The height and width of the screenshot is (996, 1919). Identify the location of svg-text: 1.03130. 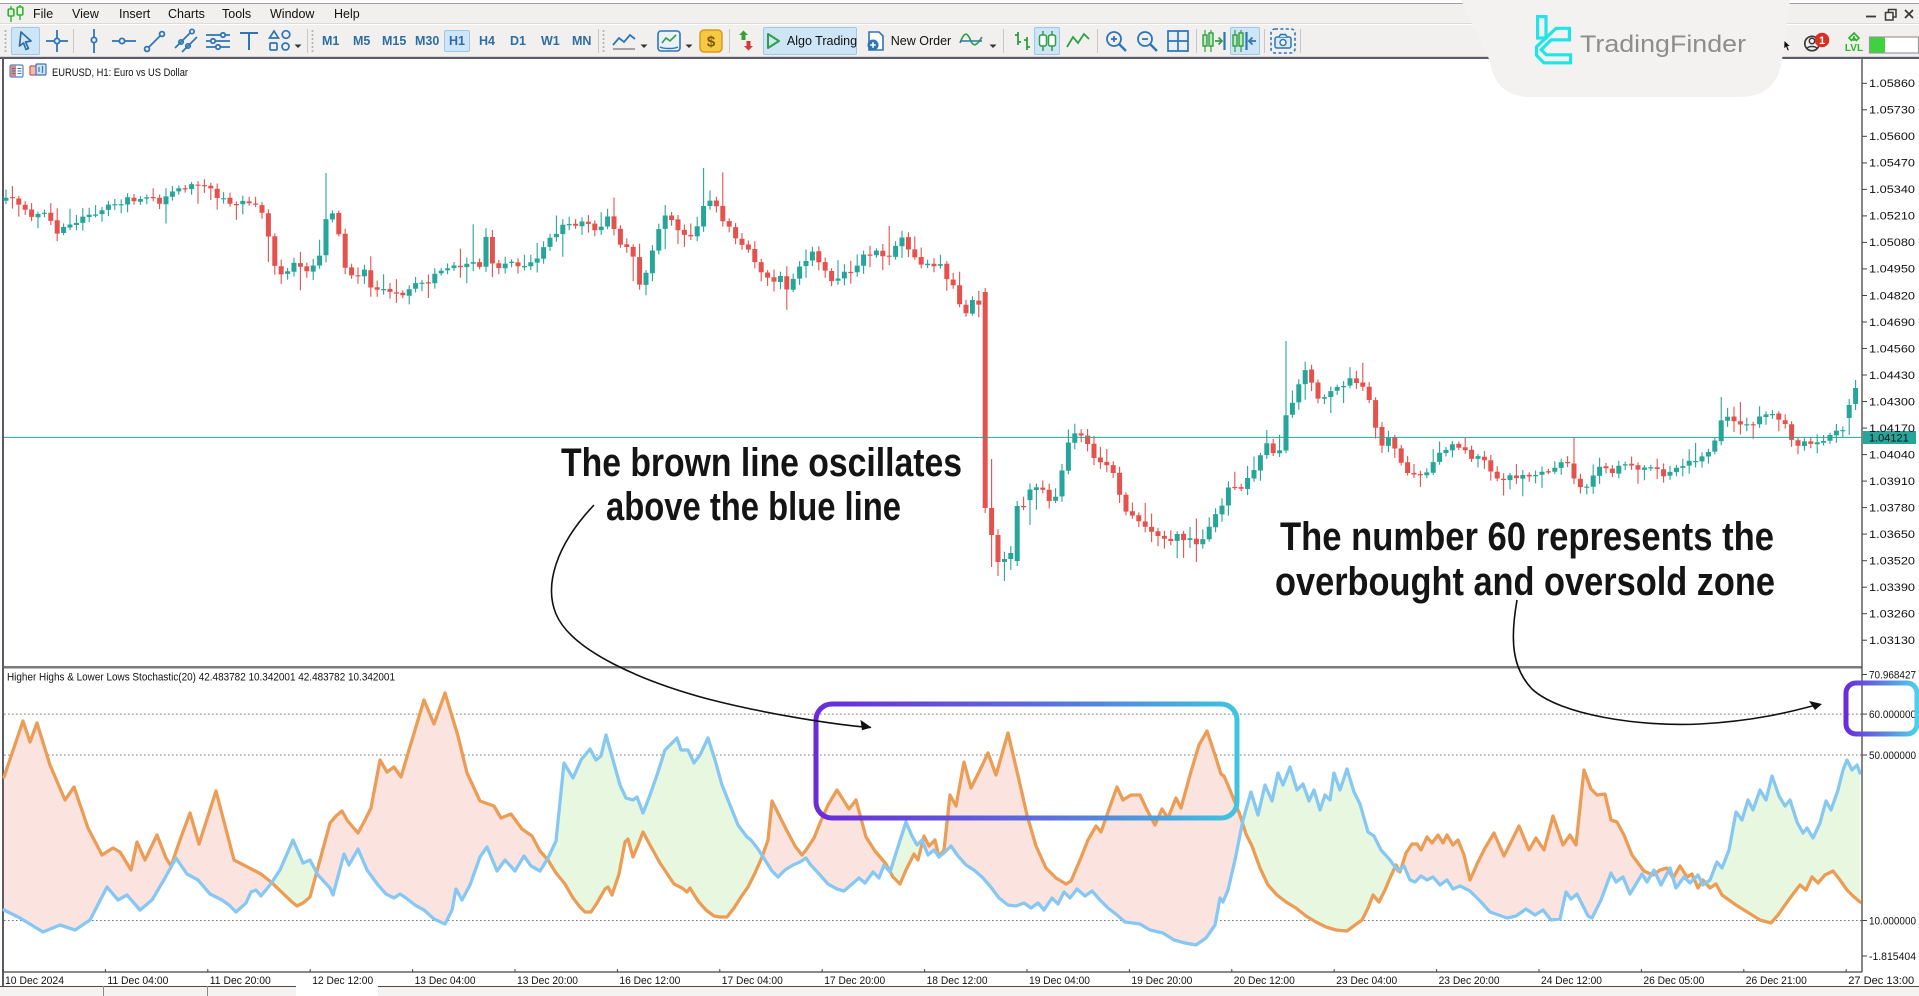
(1892, 641).